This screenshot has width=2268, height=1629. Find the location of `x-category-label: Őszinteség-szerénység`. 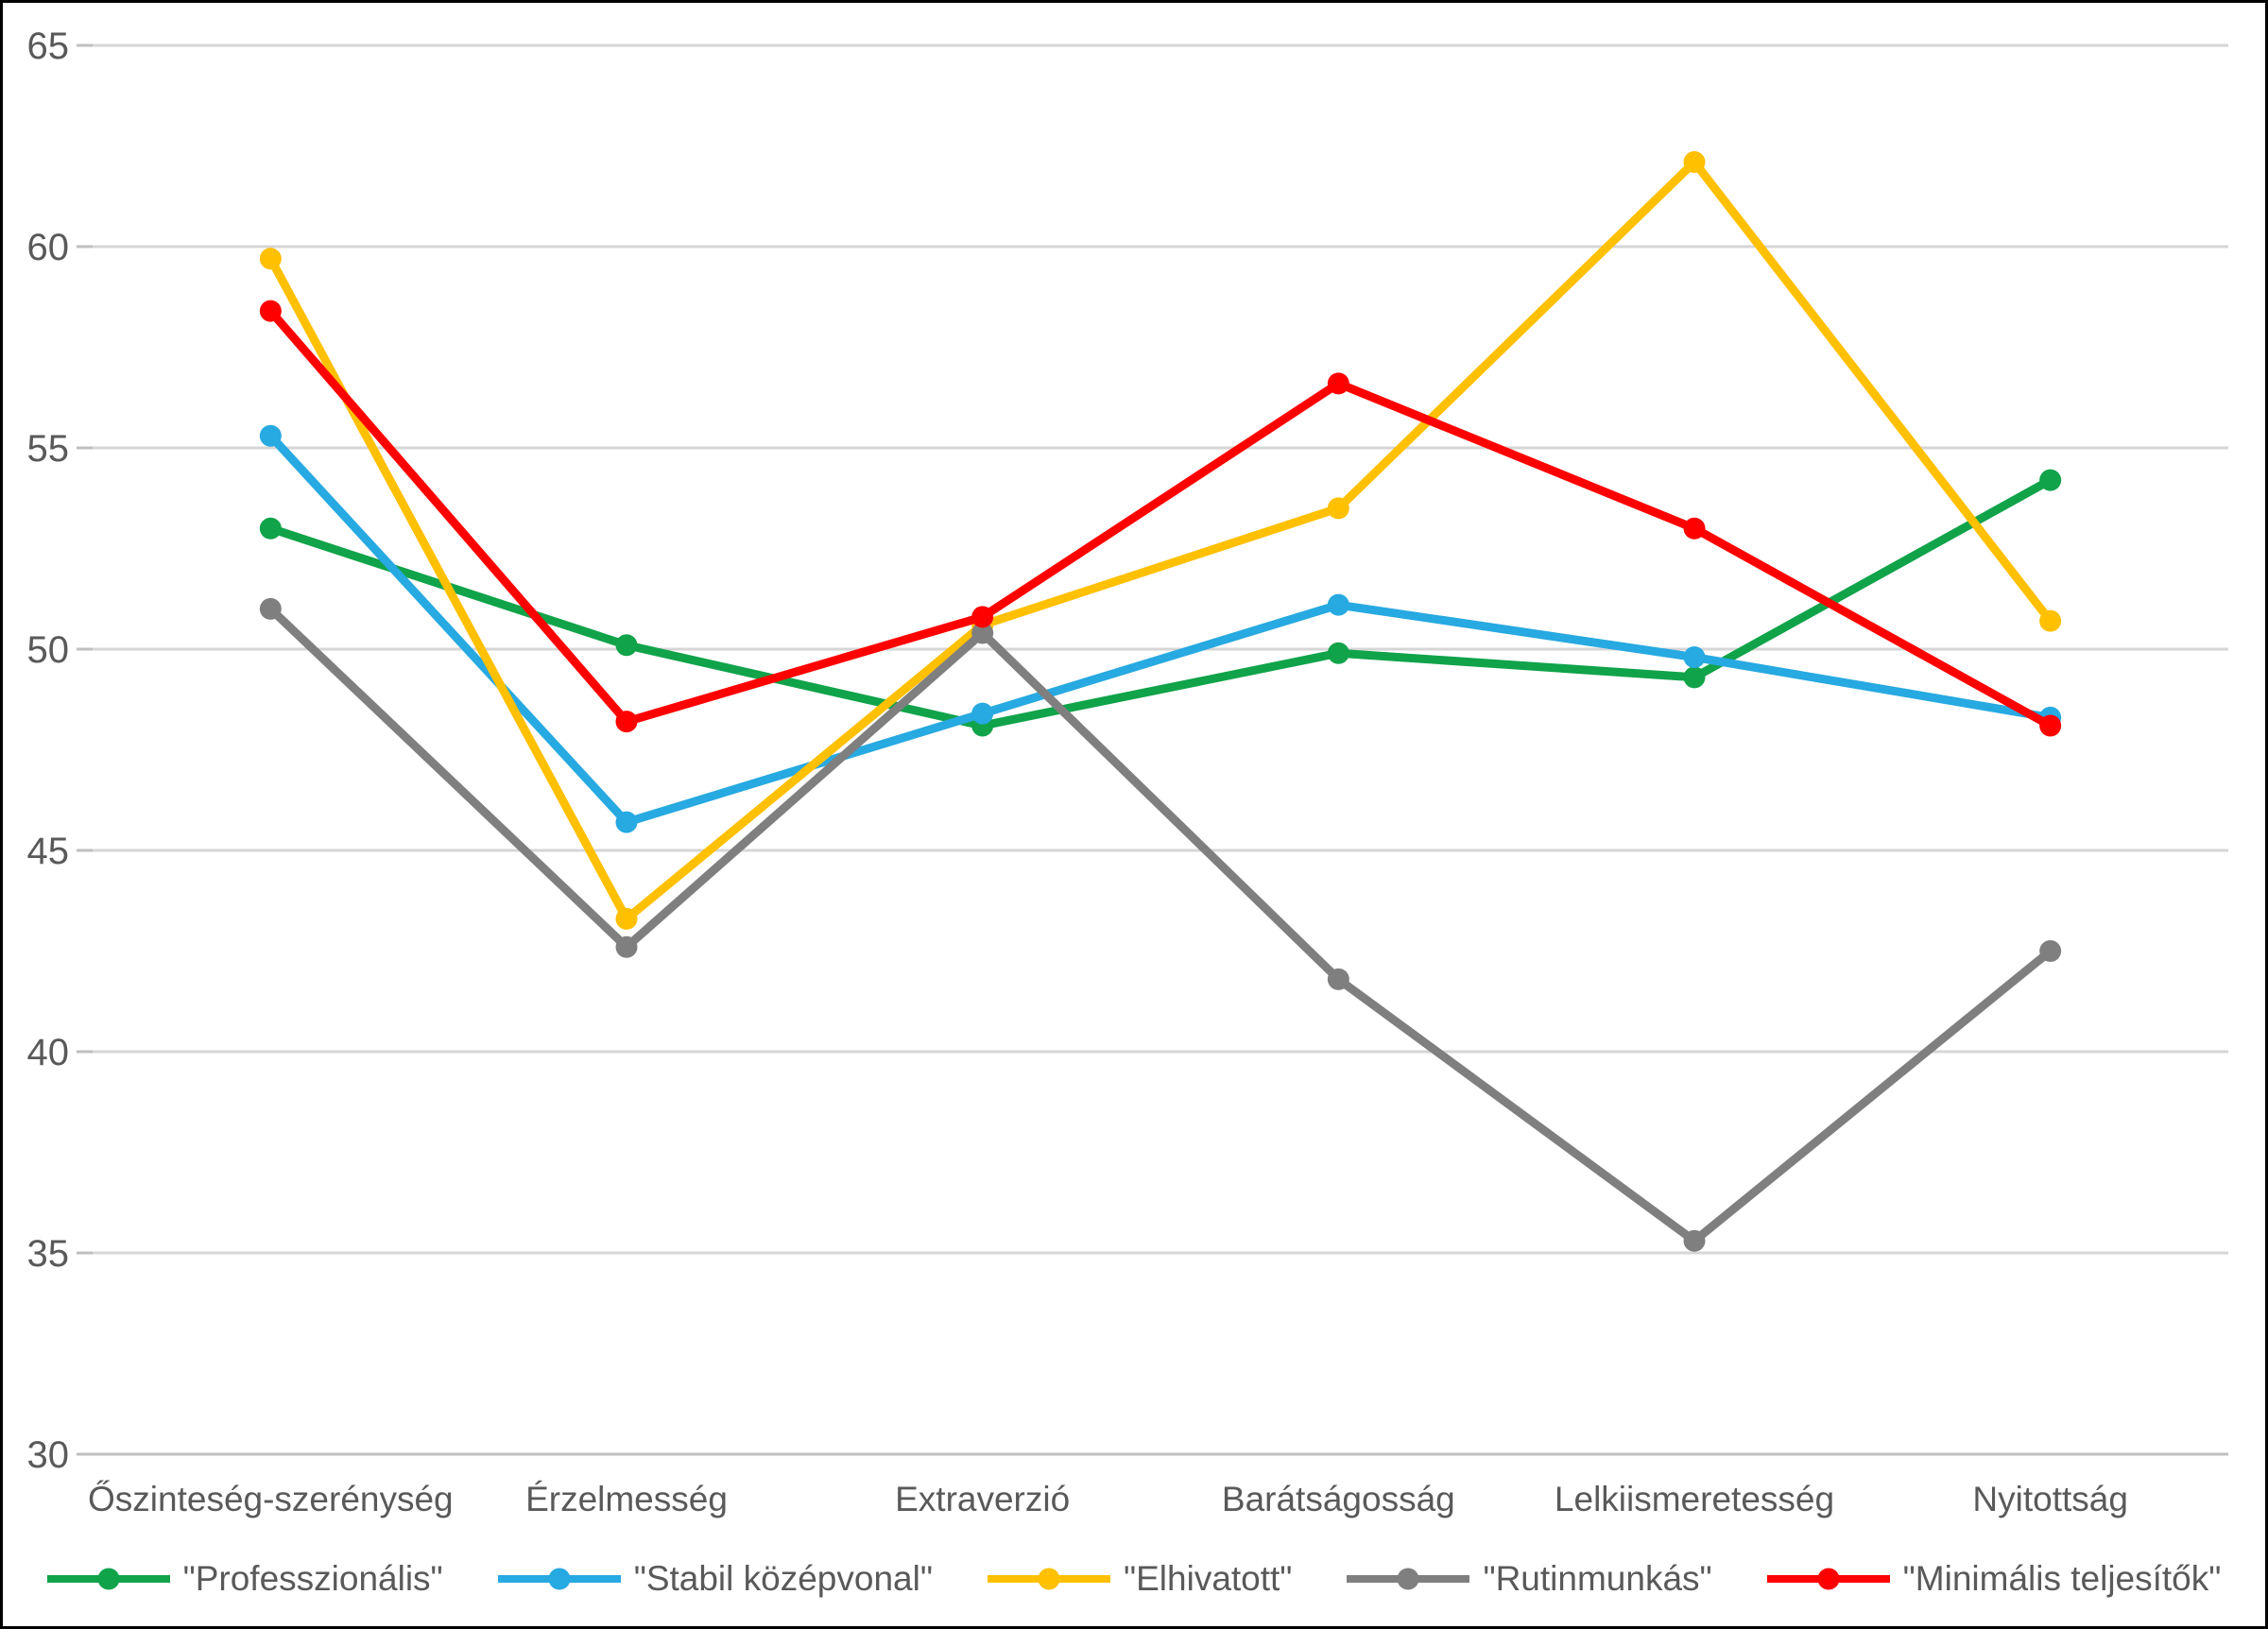

x-category-label: Őszinteség-szerénység is located at coordinates (271, 1499).